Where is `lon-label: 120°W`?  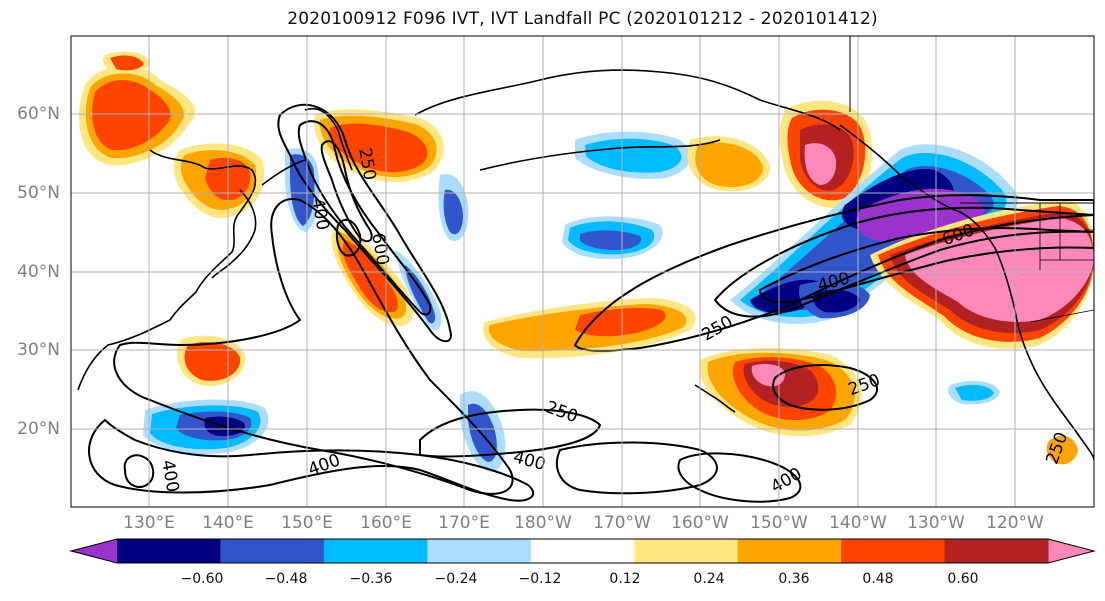 lon-label: 120°W is located at coordinates (1015, 523).